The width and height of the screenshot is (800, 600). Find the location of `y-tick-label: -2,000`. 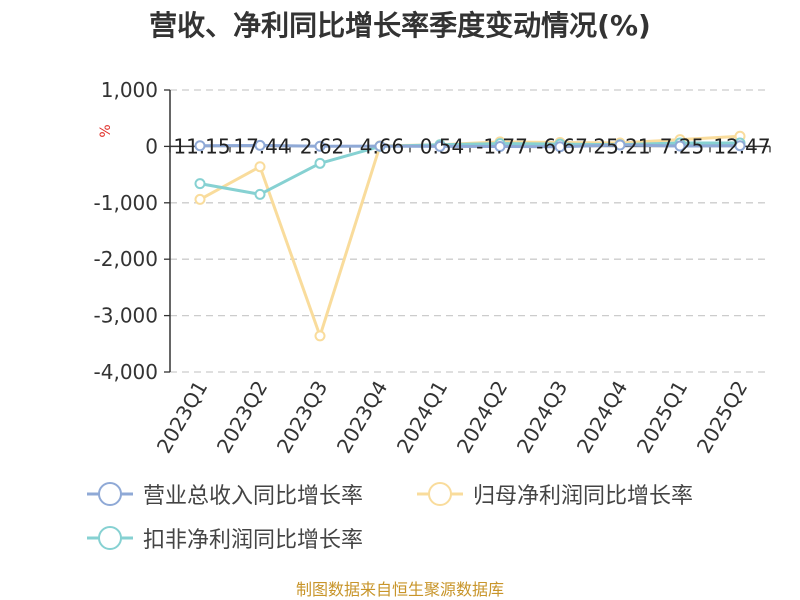

y-tick-label: -2,000 is located at coordinates (126, 259).